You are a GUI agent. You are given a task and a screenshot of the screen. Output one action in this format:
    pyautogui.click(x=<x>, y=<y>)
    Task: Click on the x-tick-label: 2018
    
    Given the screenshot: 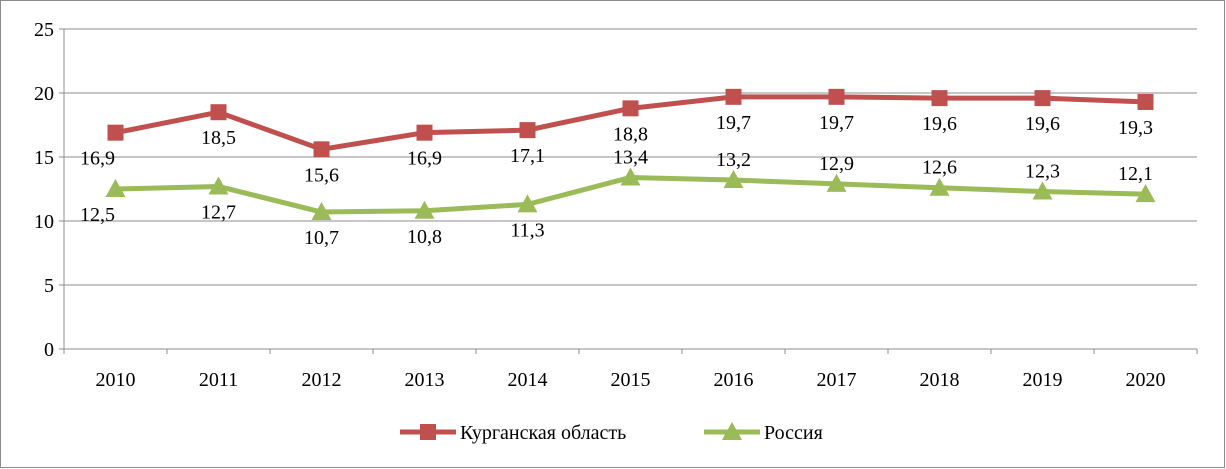 What is the action you would take?
    pyautogui.click(x=940, y=380)
    